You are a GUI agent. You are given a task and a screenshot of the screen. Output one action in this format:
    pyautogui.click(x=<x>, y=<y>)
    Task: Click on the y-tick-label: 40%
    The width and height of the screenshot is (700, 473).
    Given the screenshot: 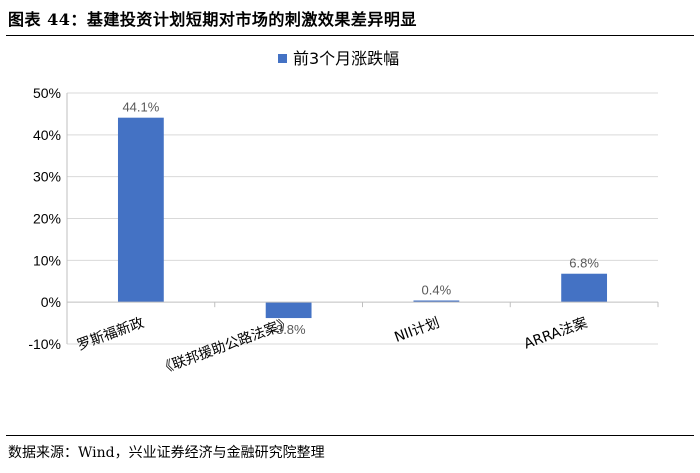 What is the action you would take?
    pyautogui.click(x=47, y=135)
    